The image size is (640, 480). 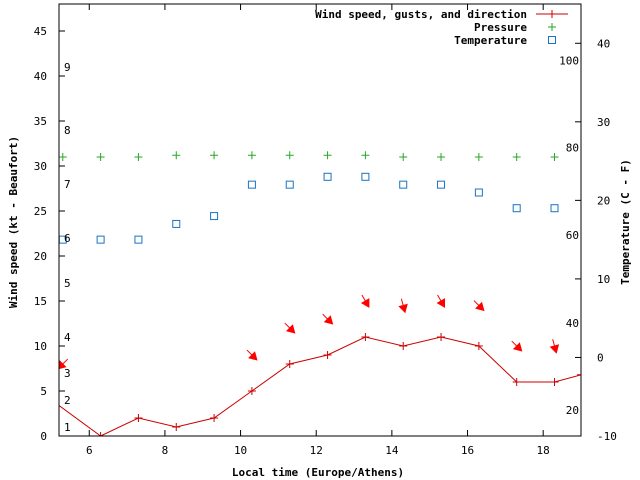 I want to click on y2-tick-label: 20, so click(x=603, y=200).